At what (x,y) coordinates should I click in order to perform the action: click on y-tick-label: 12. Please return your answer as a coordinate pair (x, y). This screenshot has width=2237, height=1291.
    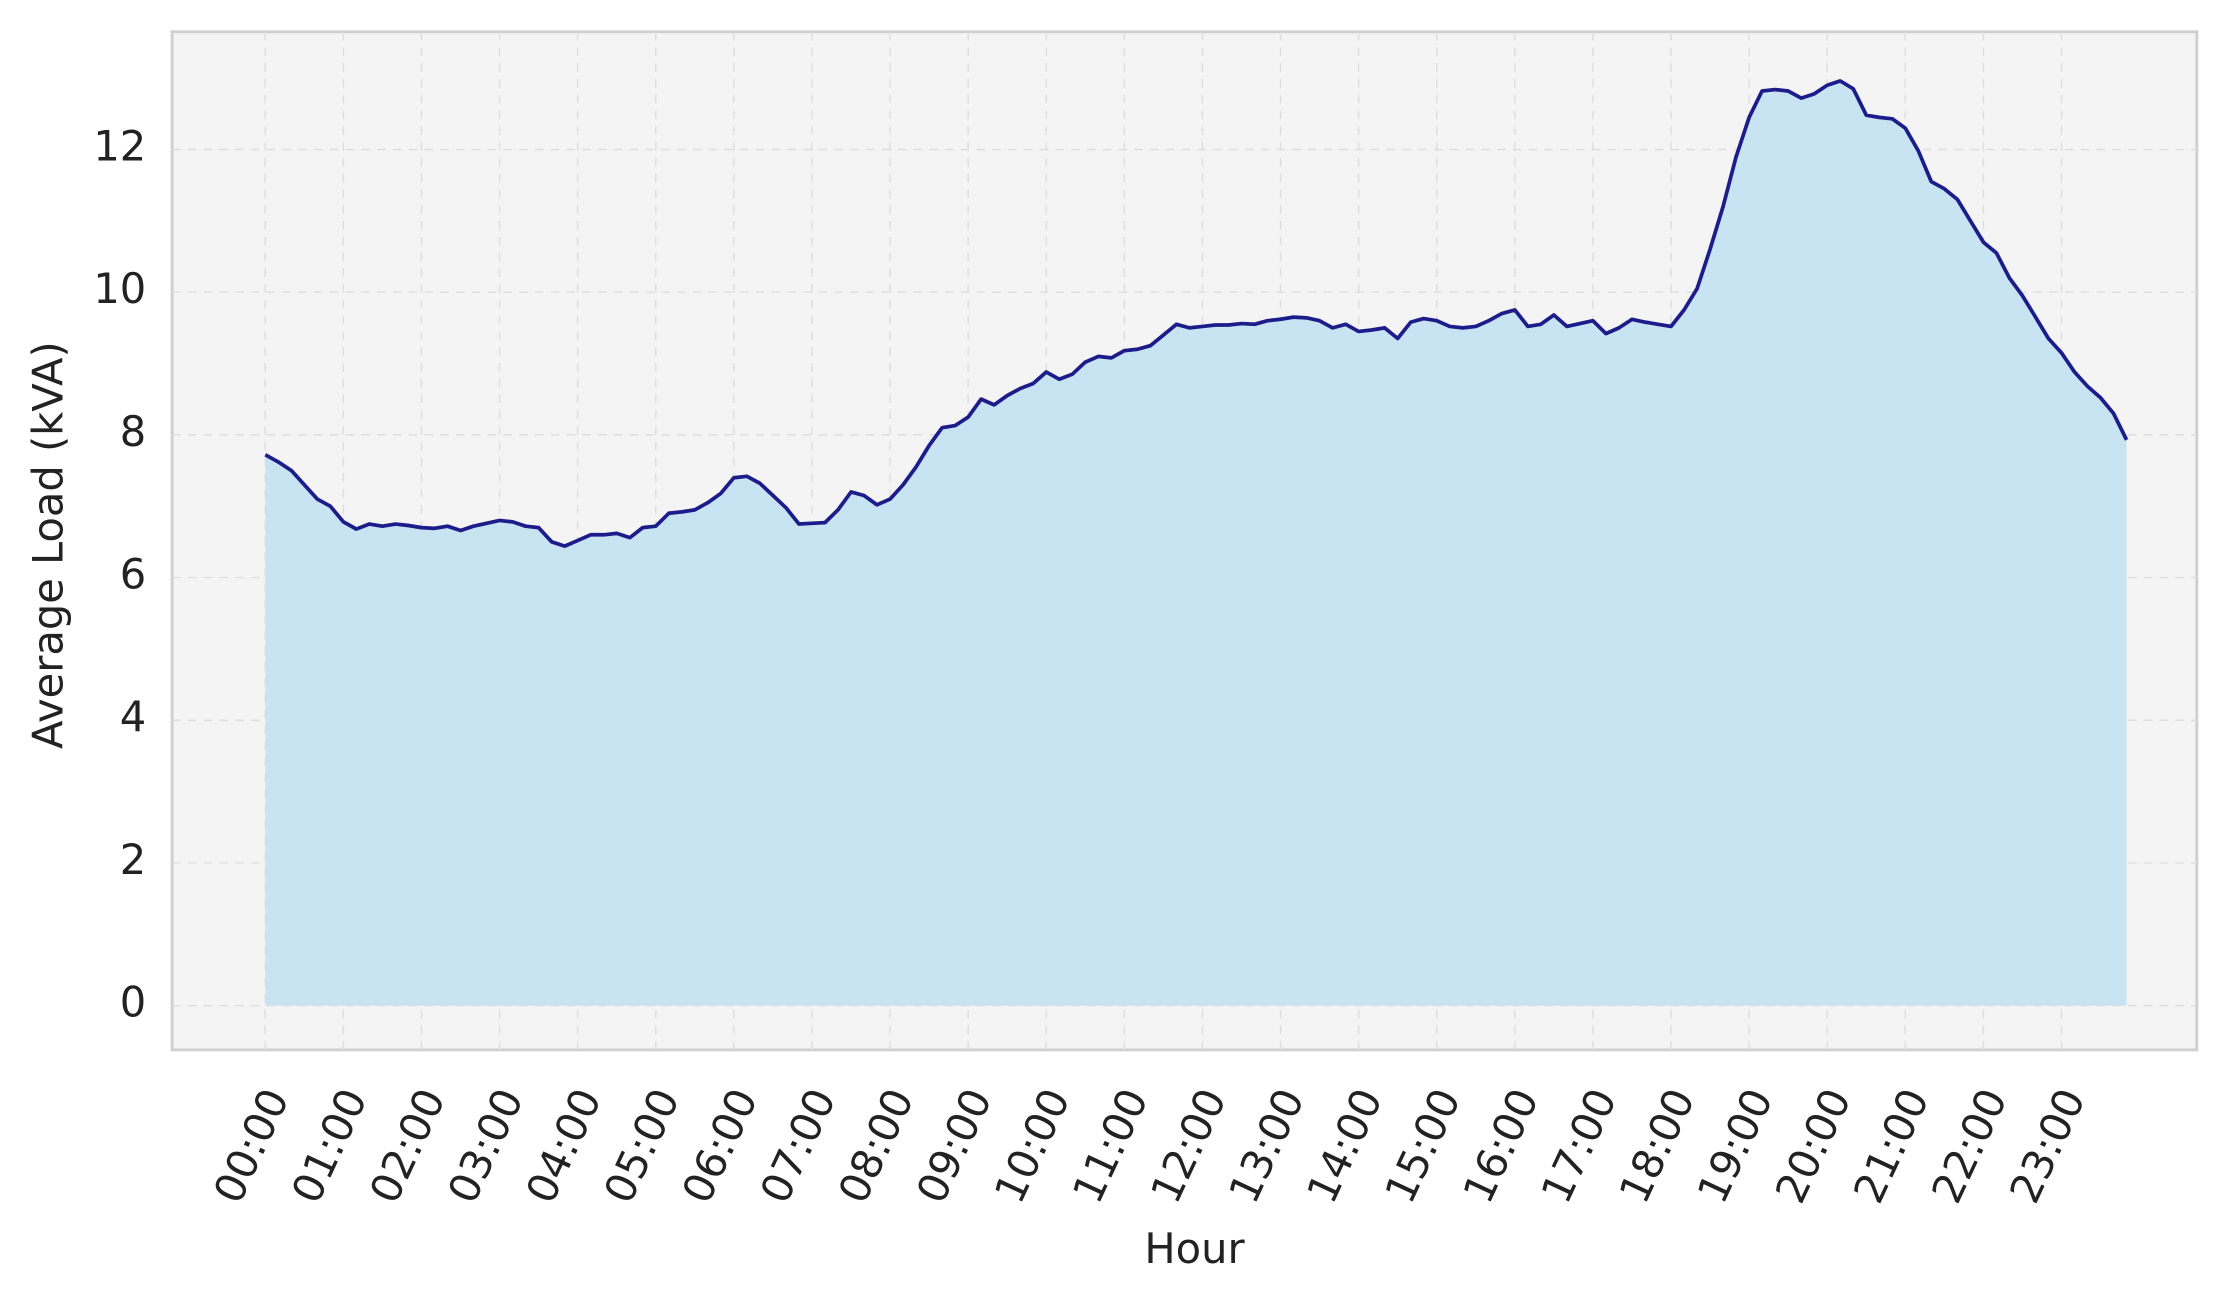
    Looking at the image, I should click on (119, 145).